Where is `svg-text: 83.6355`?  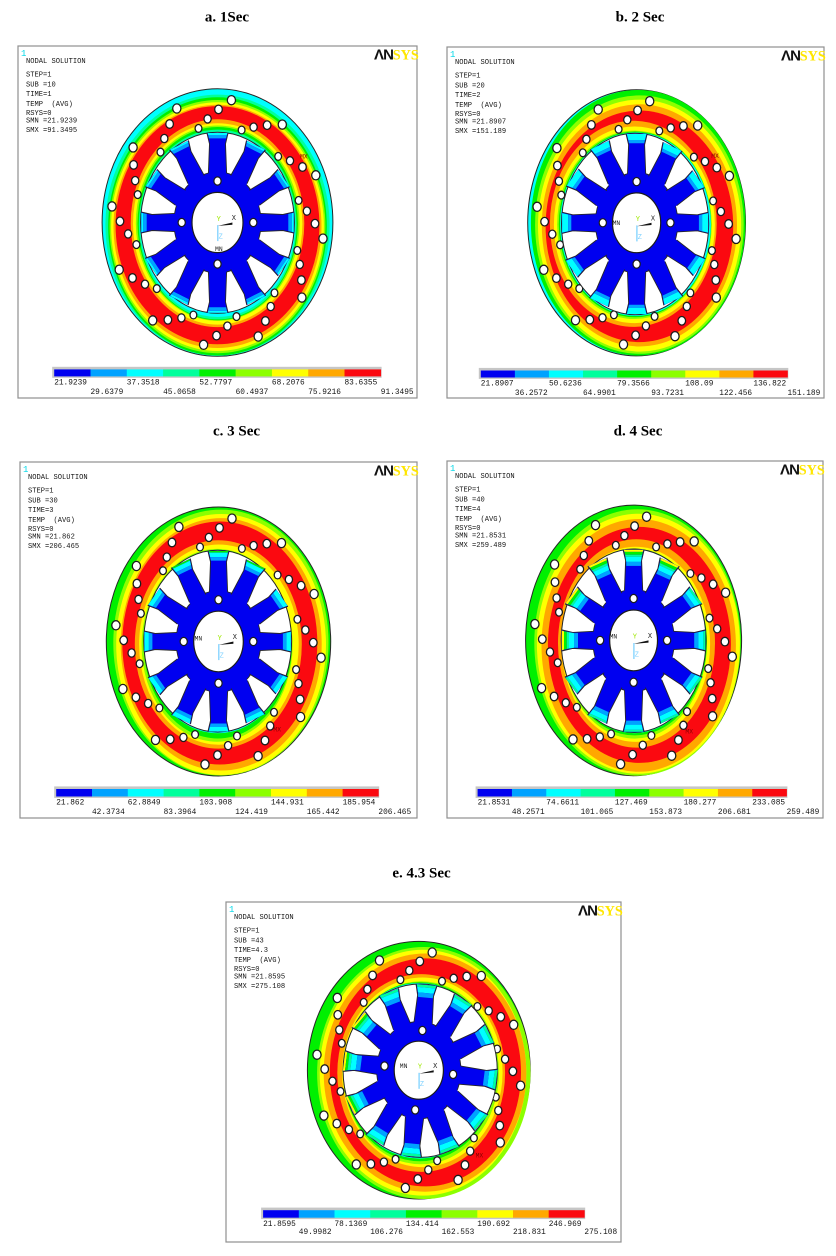
svg-text: 83.6355 is located at coordinates (361, 383).